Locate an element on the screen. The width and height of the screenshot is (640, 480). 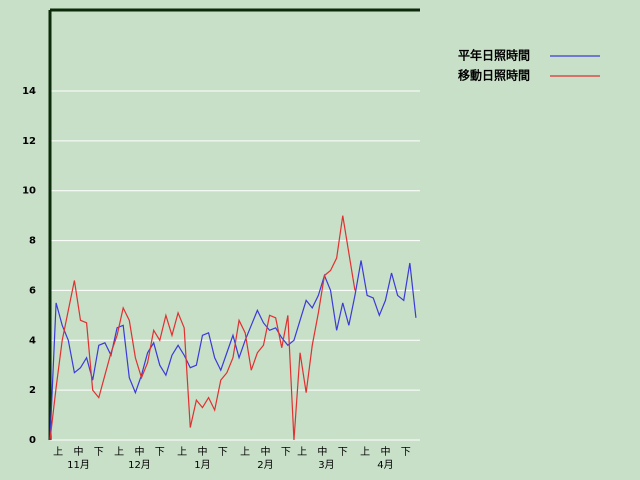
y-tick-label: 0 is located at coordinates (32, 440).